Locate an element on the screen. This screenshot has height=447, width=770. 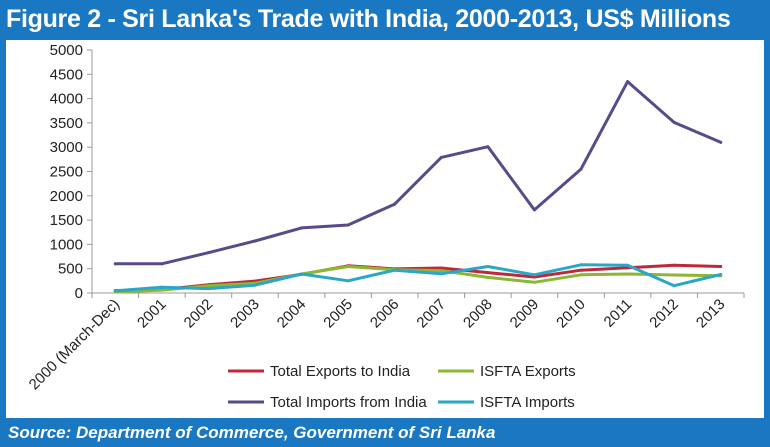
legend-label: Total Imports from India is located at coordinates (348, 402).